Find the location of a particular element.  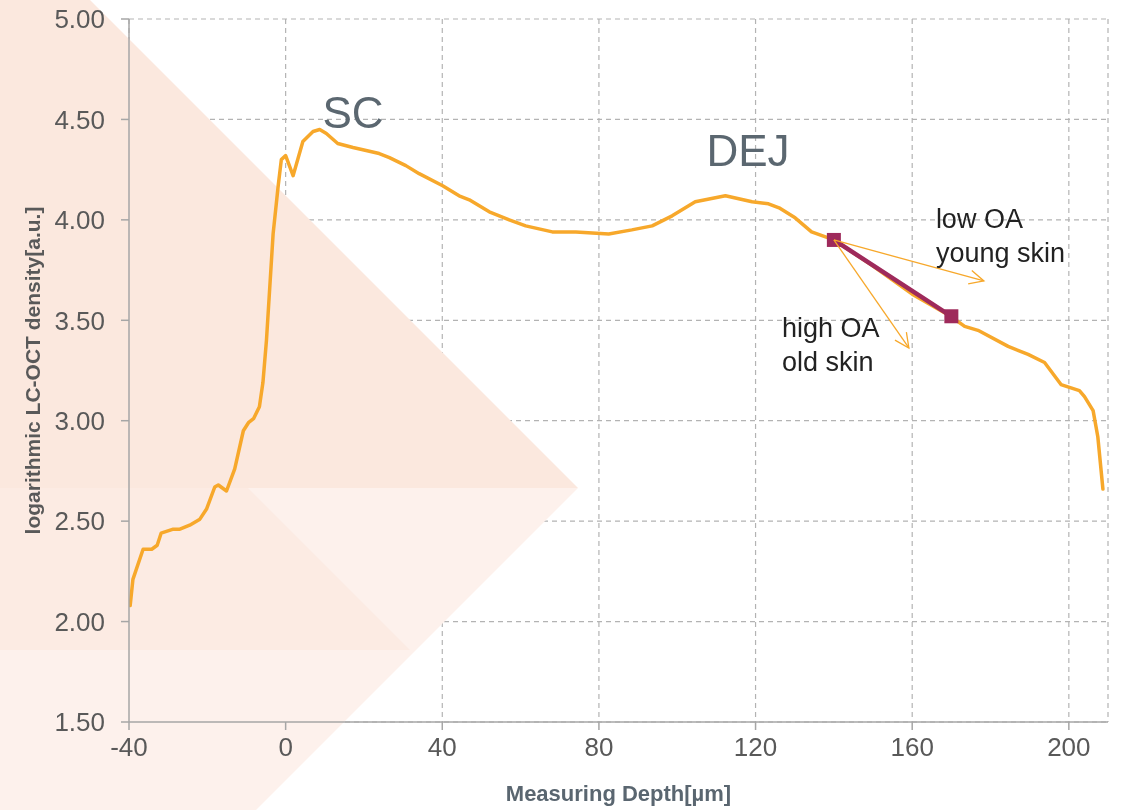

y-tick-label: 5.00 is located at coordinates (79, 19).